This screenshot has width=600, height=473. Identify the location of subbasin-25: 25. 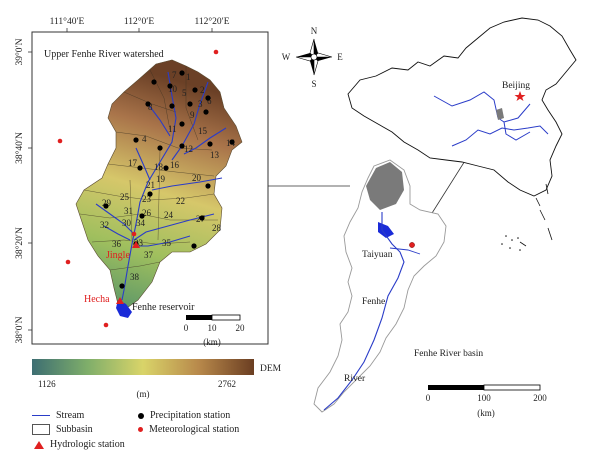
(125, 197).